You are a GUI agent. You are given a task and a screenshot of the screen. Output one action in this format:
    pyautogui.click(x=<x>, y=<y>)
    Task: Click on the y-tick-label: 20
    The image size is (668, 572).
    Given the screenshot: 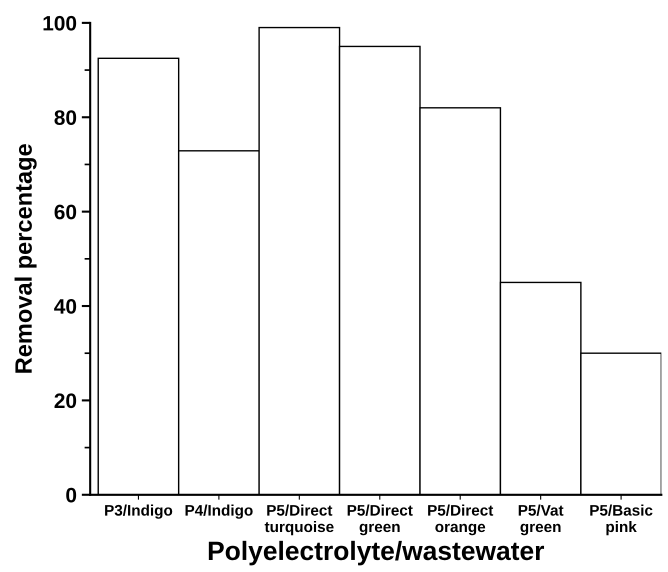 What is the action you would take?
    pyautogui.click(x=65, y=400)
    